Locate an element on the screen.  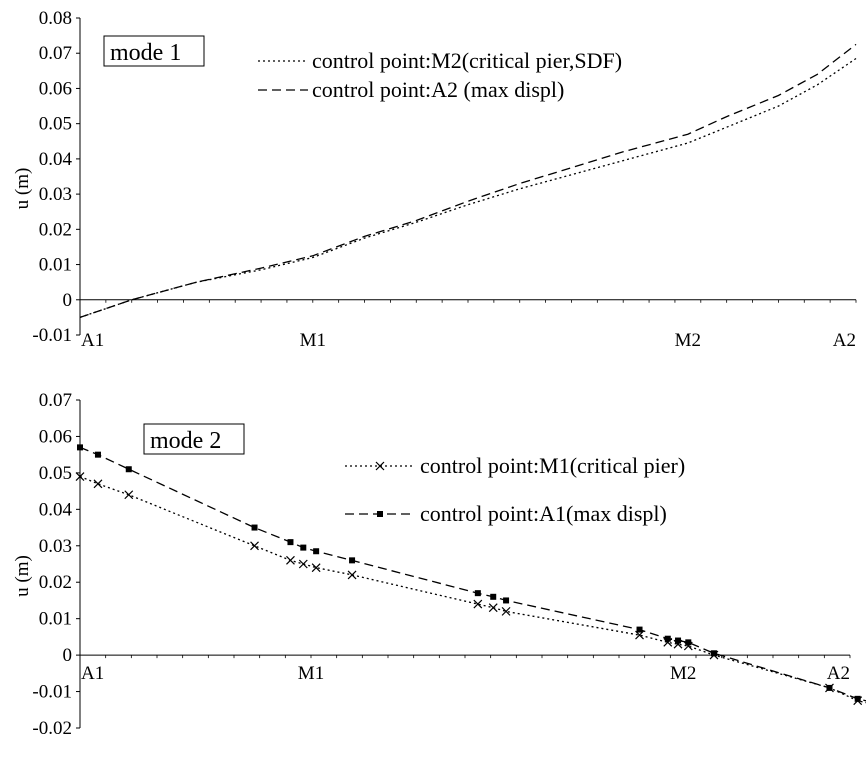
mode-1-y-tick-label: -0.01 is located at coordinates (52, 335).